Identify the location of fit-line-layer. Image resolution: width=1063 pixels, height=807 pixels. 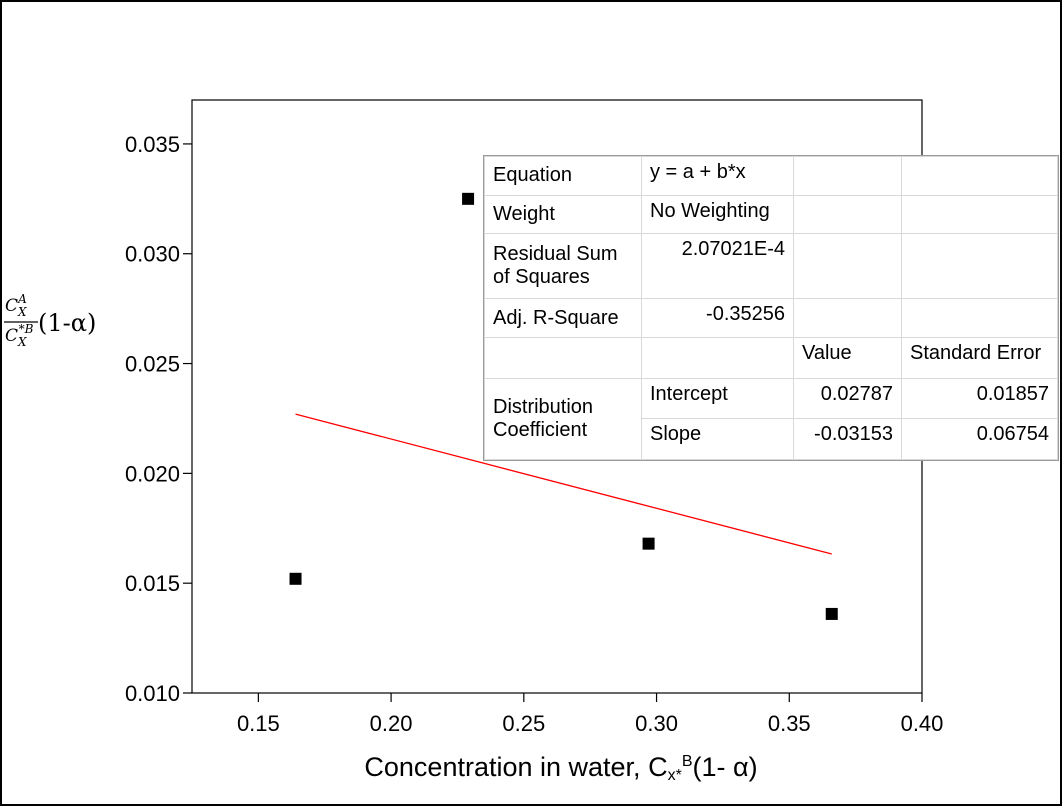
(563, 484).